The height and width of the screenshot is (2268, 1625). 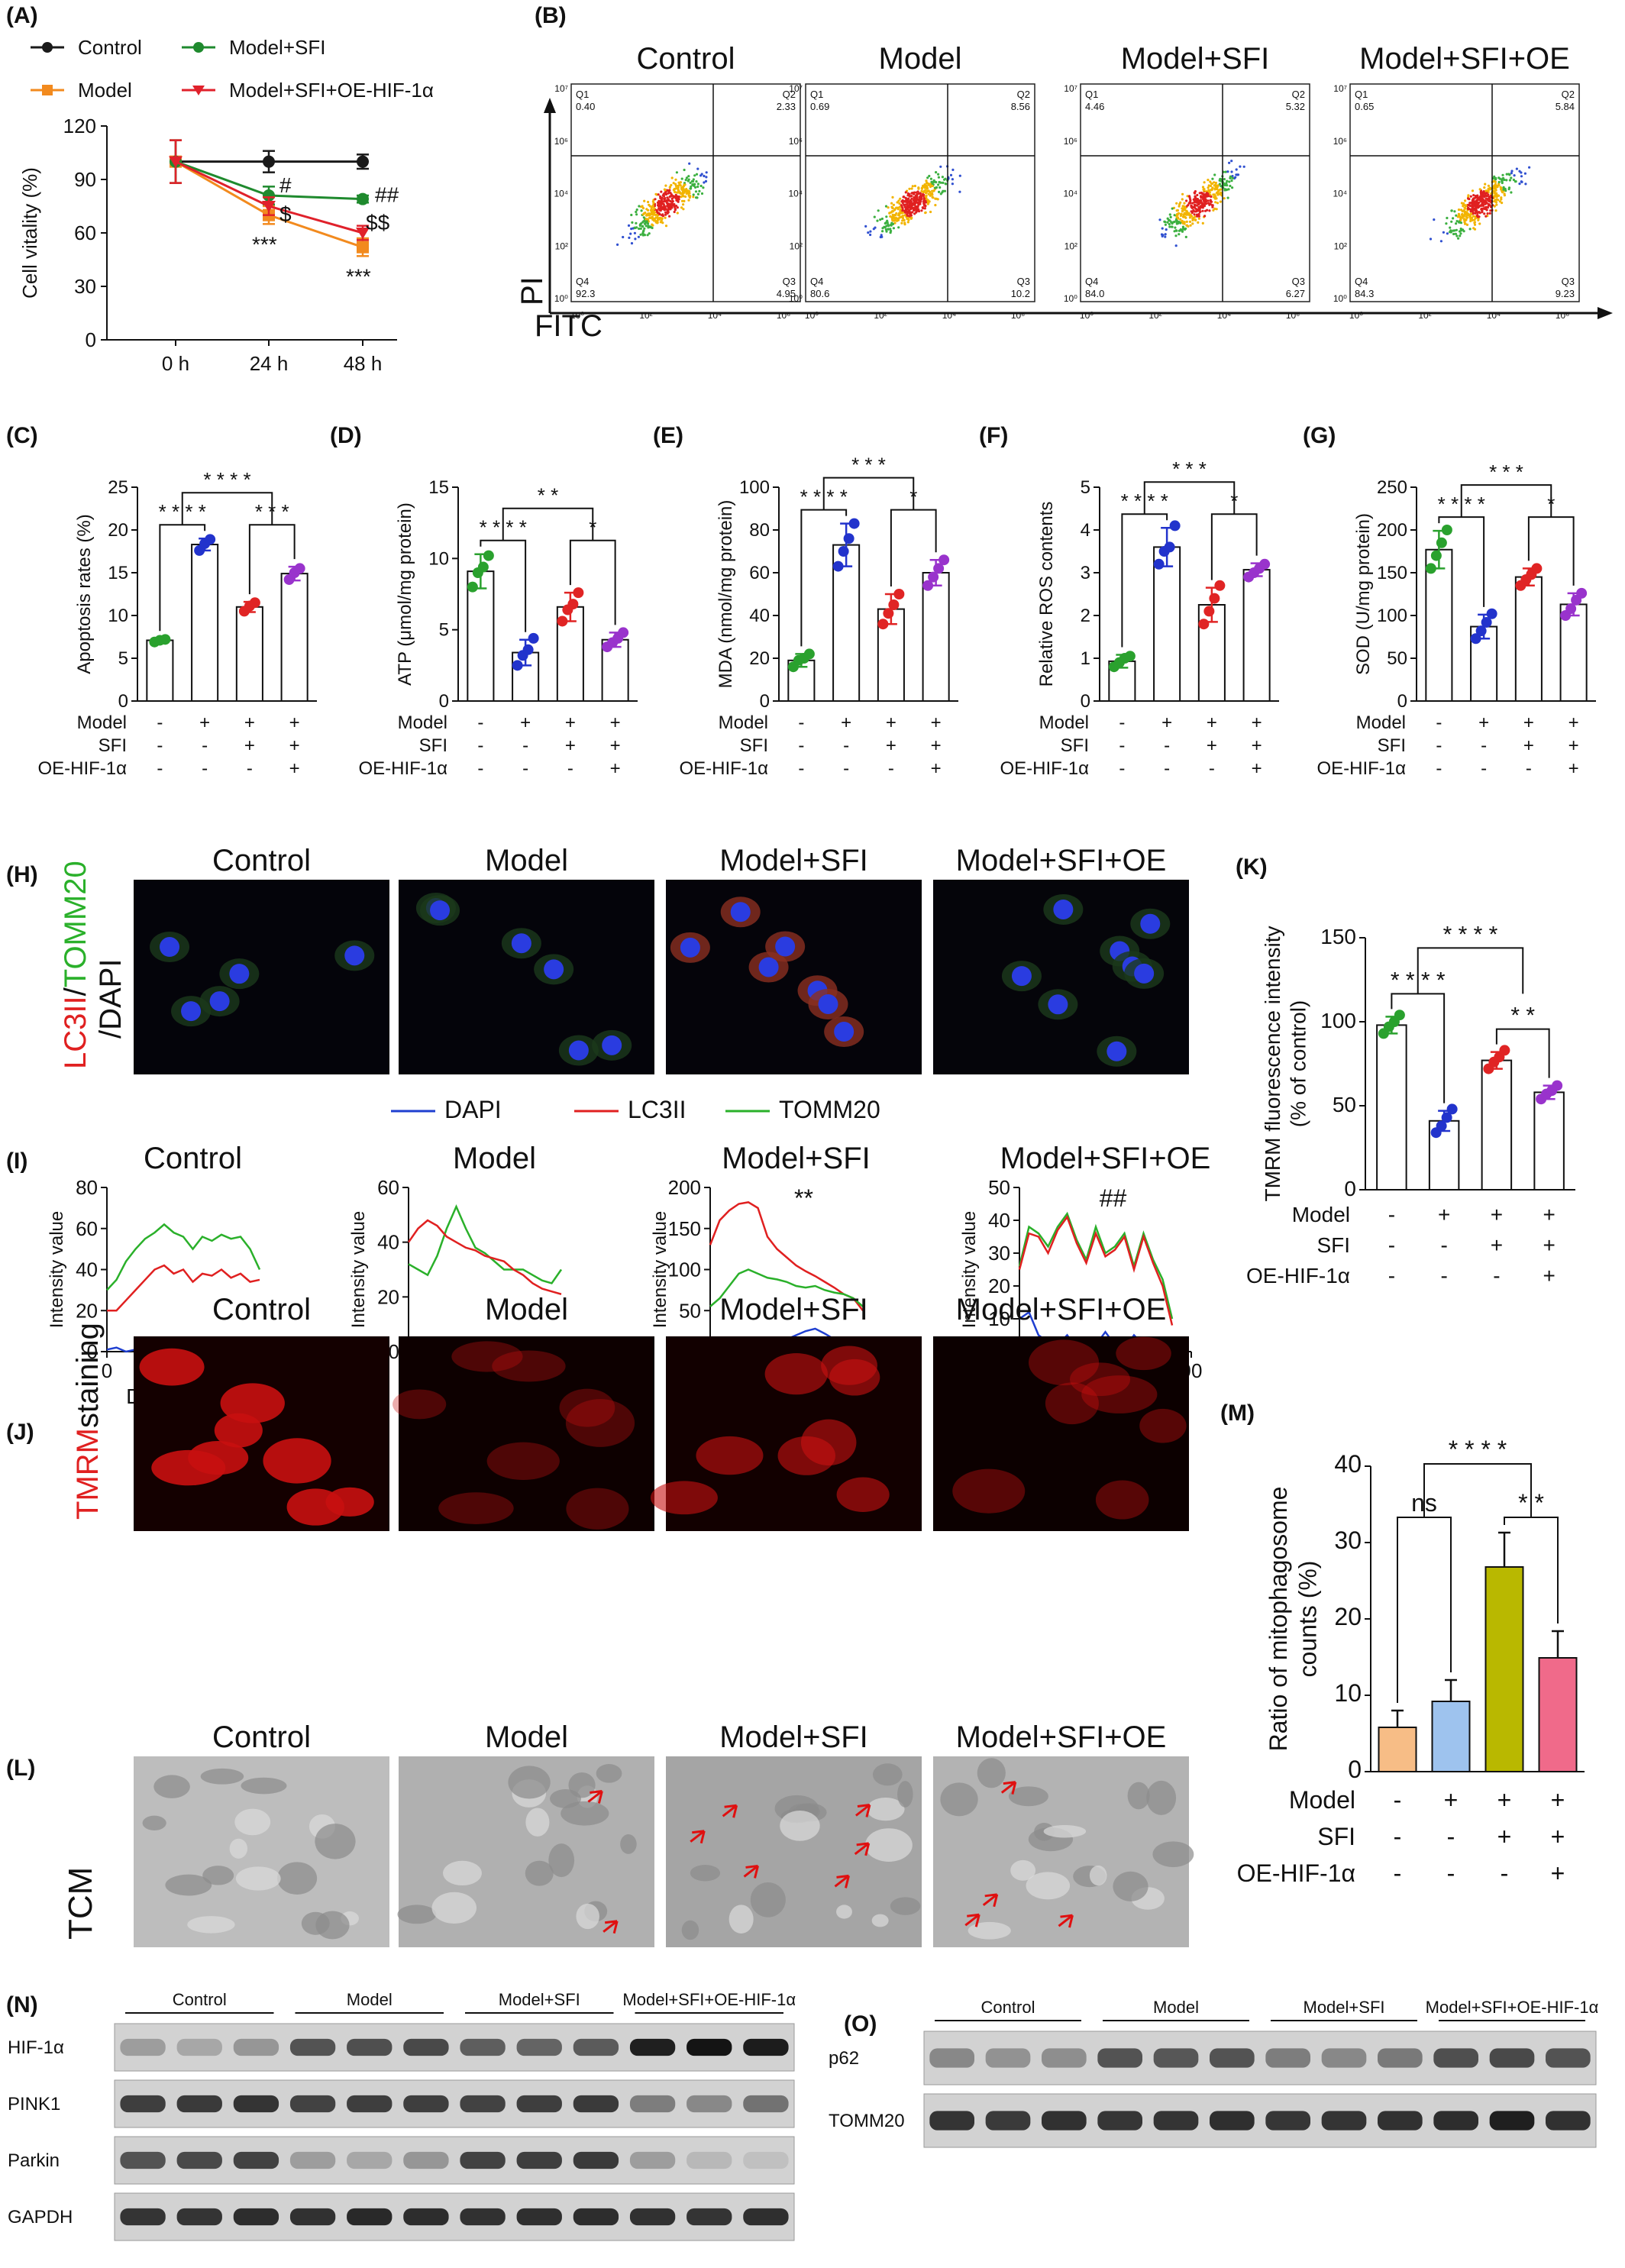 What do you see at coordinates (611, 1927) in the screenshot?
I see `mitophagosome-arrow` at bounding box center [611, 1927].